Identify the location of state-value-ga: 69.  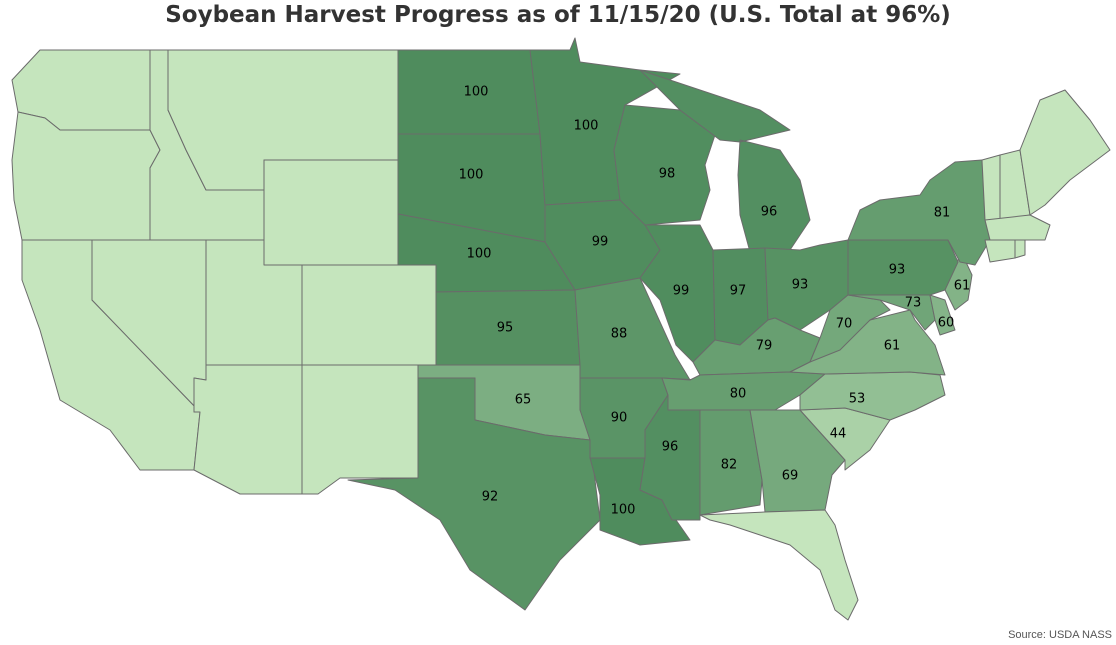
(790, 476).